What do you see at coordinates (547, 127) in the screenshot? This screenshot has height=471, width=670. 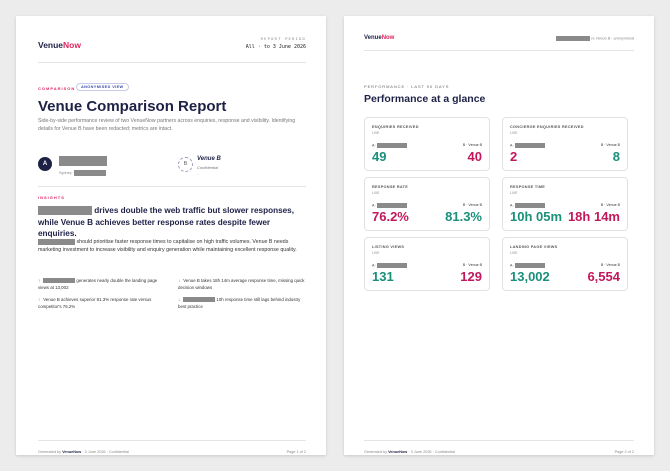 I see `metric-title: CONCIERGE ENQUIRIES RECEIVED` at bounding box center [547, 127].